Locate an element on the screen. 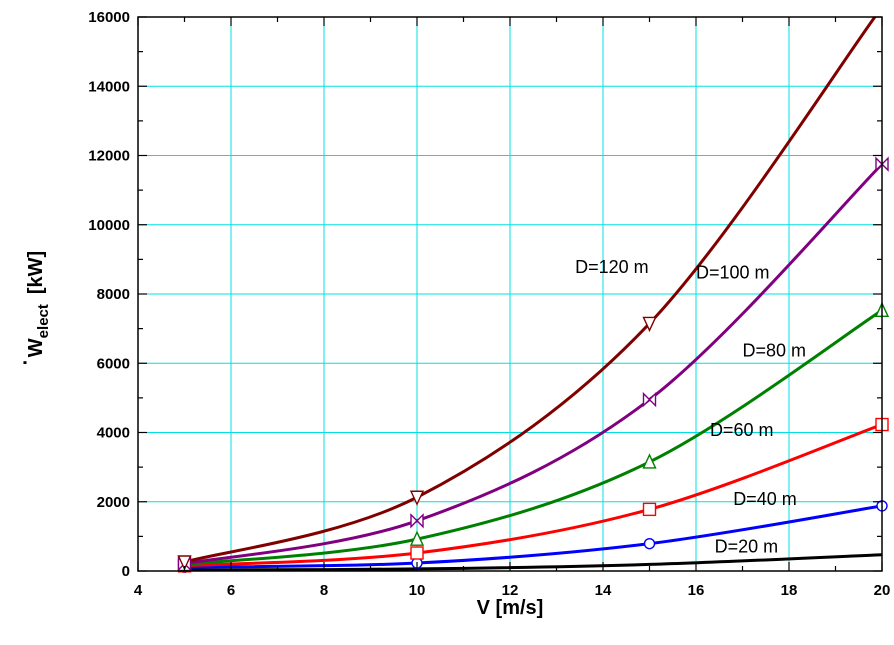  x-tick-label: 12 is located at coordinates (510, 590).